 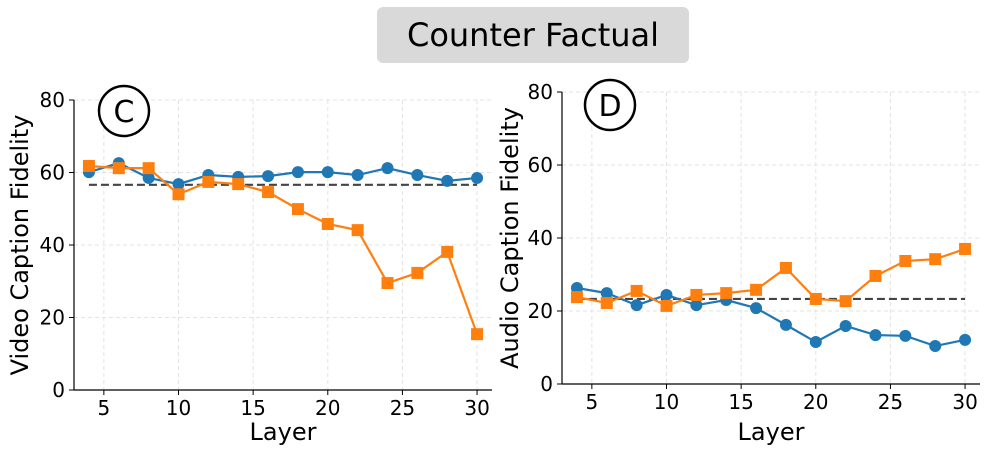 What do you see at coordinates (533, 35) in the screenshot?
I see `figure-title: Counter Factual` at bounding box center [533, 35].